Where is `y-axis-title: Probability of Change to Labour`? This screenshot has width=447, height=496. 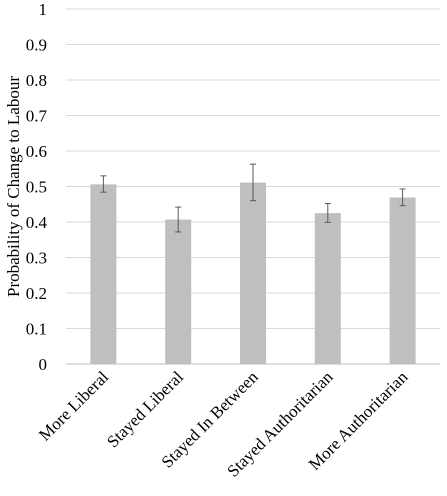 y-axis-title: Probability of Change to Labour is located at coordinates (13, 186).